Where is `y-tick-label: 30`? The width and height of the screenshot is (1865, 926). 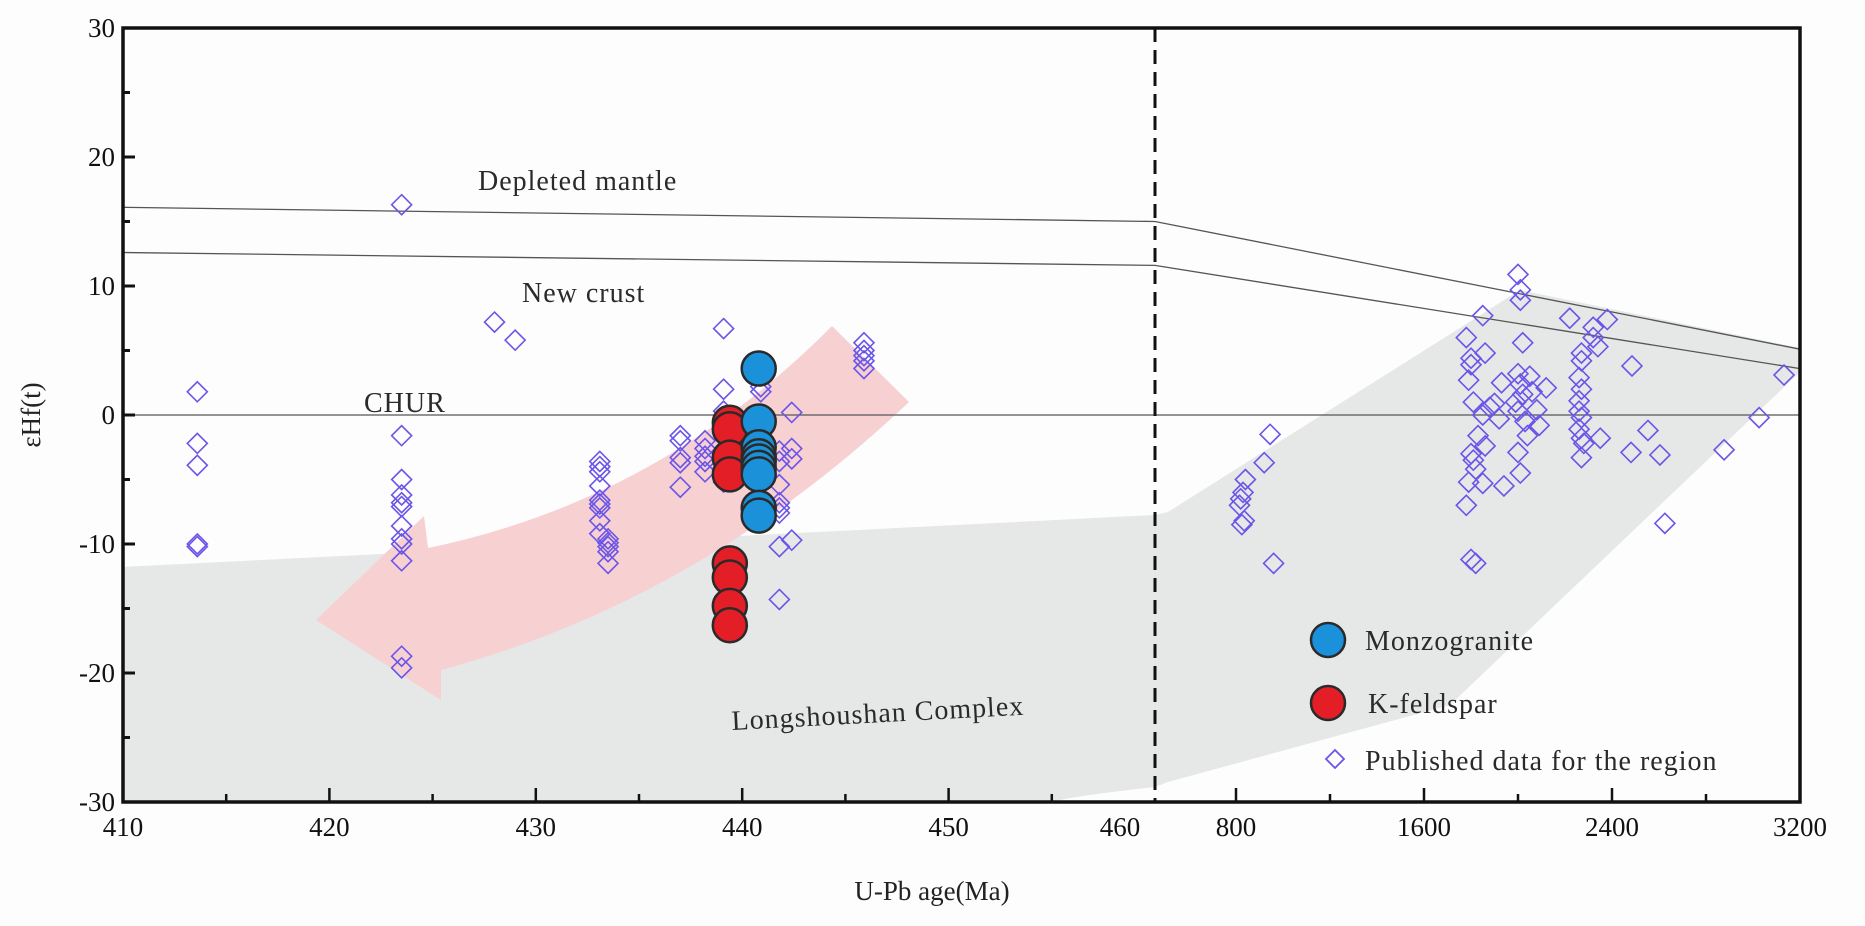 y-tick-label: 30 is located at coordinates (101, 28).